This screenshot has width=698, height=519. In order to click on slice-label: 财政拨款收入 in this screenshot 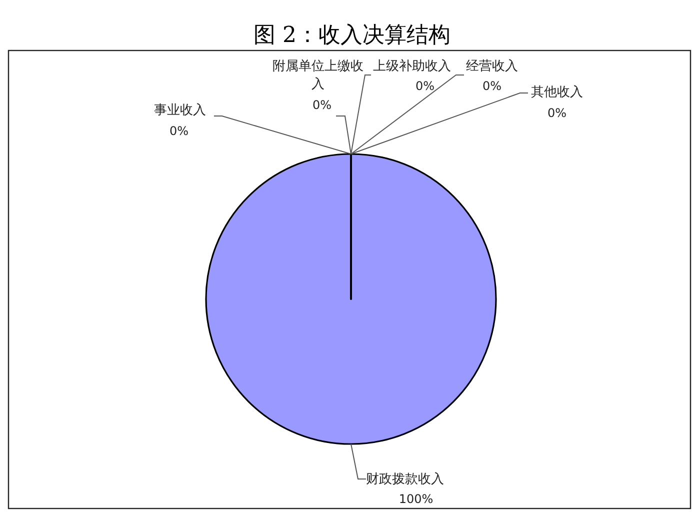, I will do `click(405, 479)`.